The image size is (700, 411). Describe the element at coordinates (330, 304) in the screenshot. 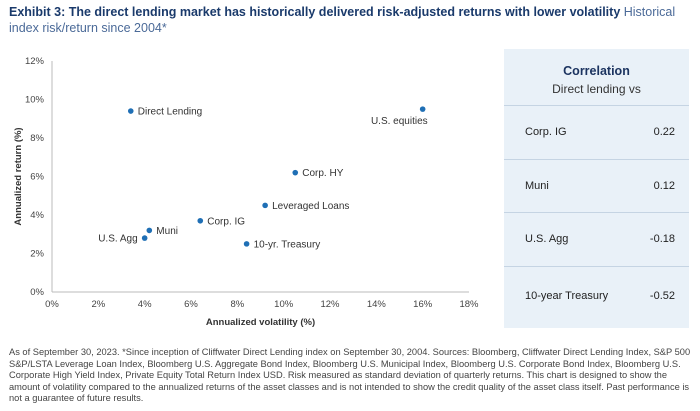

I see `x-tick-label: 12%` at that location.